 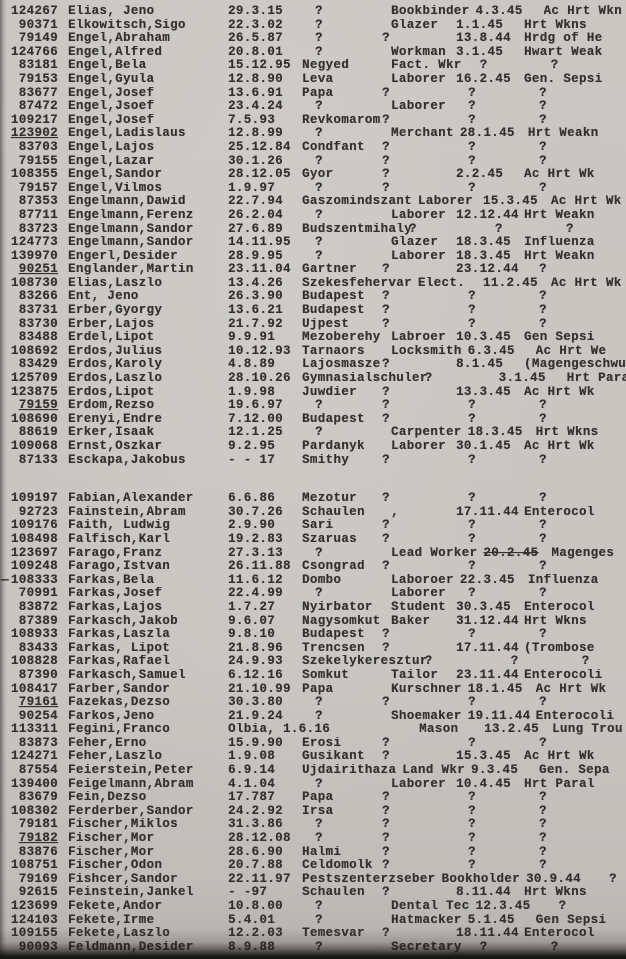 I want to click on prisoner-name: Ernst,Oszkar, so click(x=115, y=446).